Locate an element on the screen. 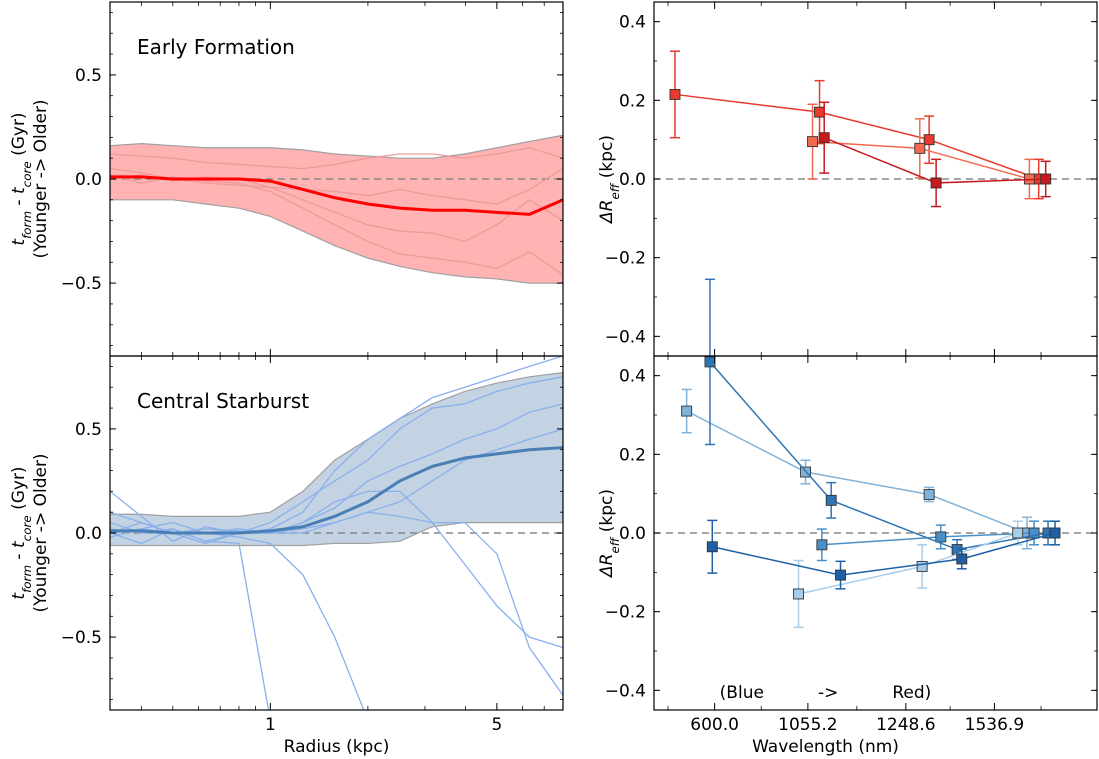  panel-annotation: Central Starburst is located at coordinates (223, 401).